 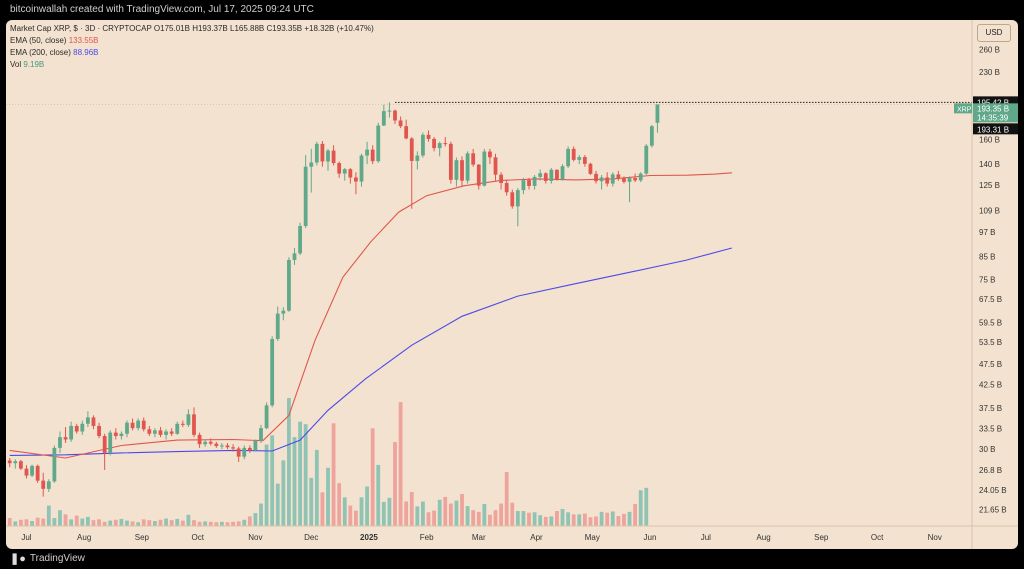 What do you see at coordinates (964, 109) in the screenshot?
I see `xrp-tag: XRP` at bounding box center [964, 109].